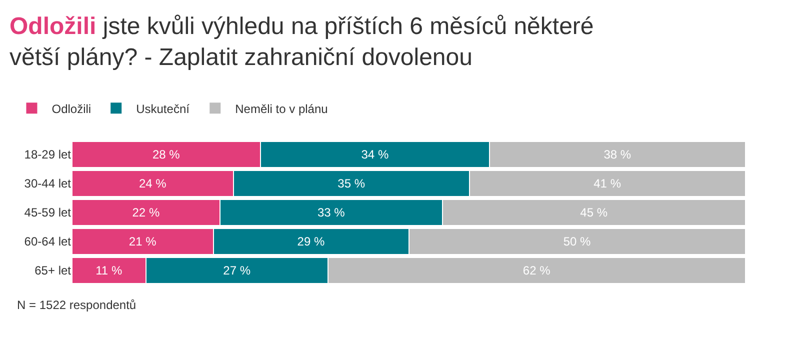  I want to click on y-tick-label: 45-59 let, so click(48, 213).